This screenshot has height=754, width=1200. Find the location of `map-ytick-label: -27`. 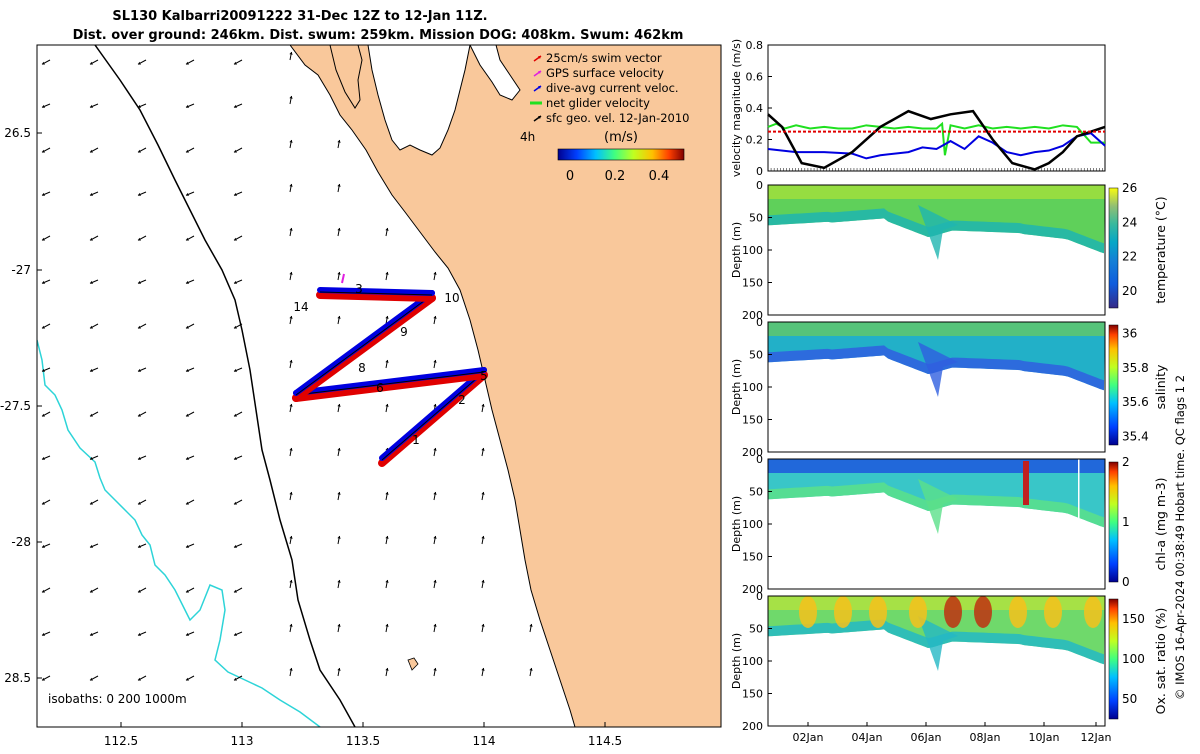

map-ytick-label: -27 is located at coordinates (21, 270).